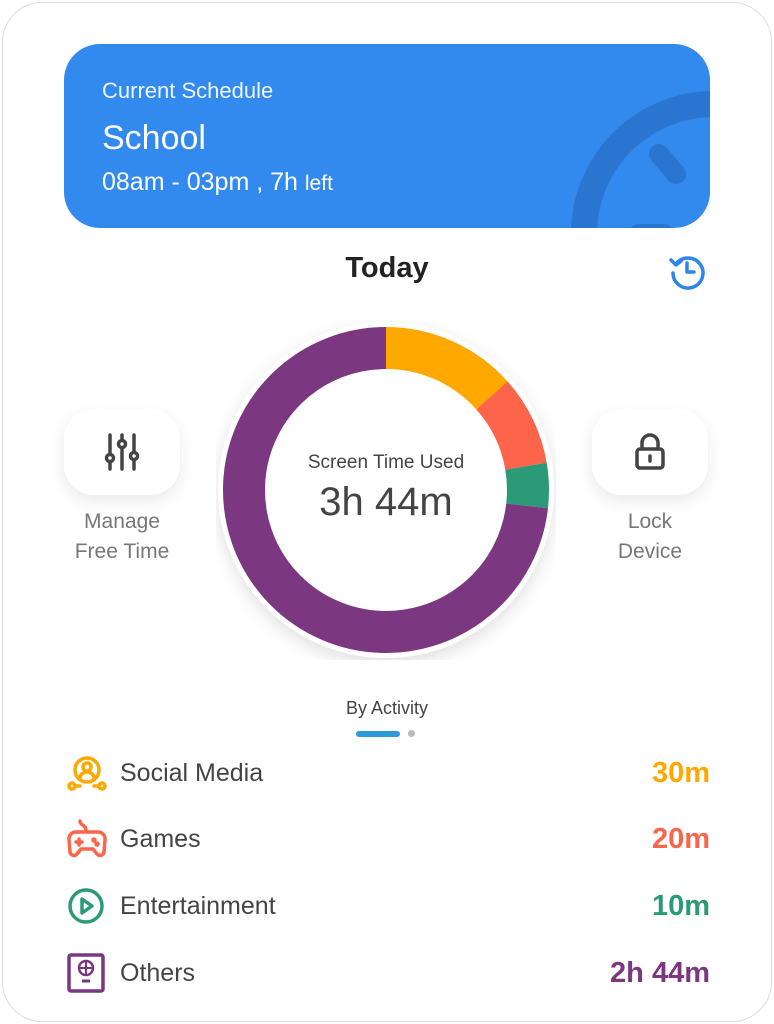  Describe the element at coordinates (188, 90) in the screenshot. I see `schedule-label: Current Schedule` at that location.